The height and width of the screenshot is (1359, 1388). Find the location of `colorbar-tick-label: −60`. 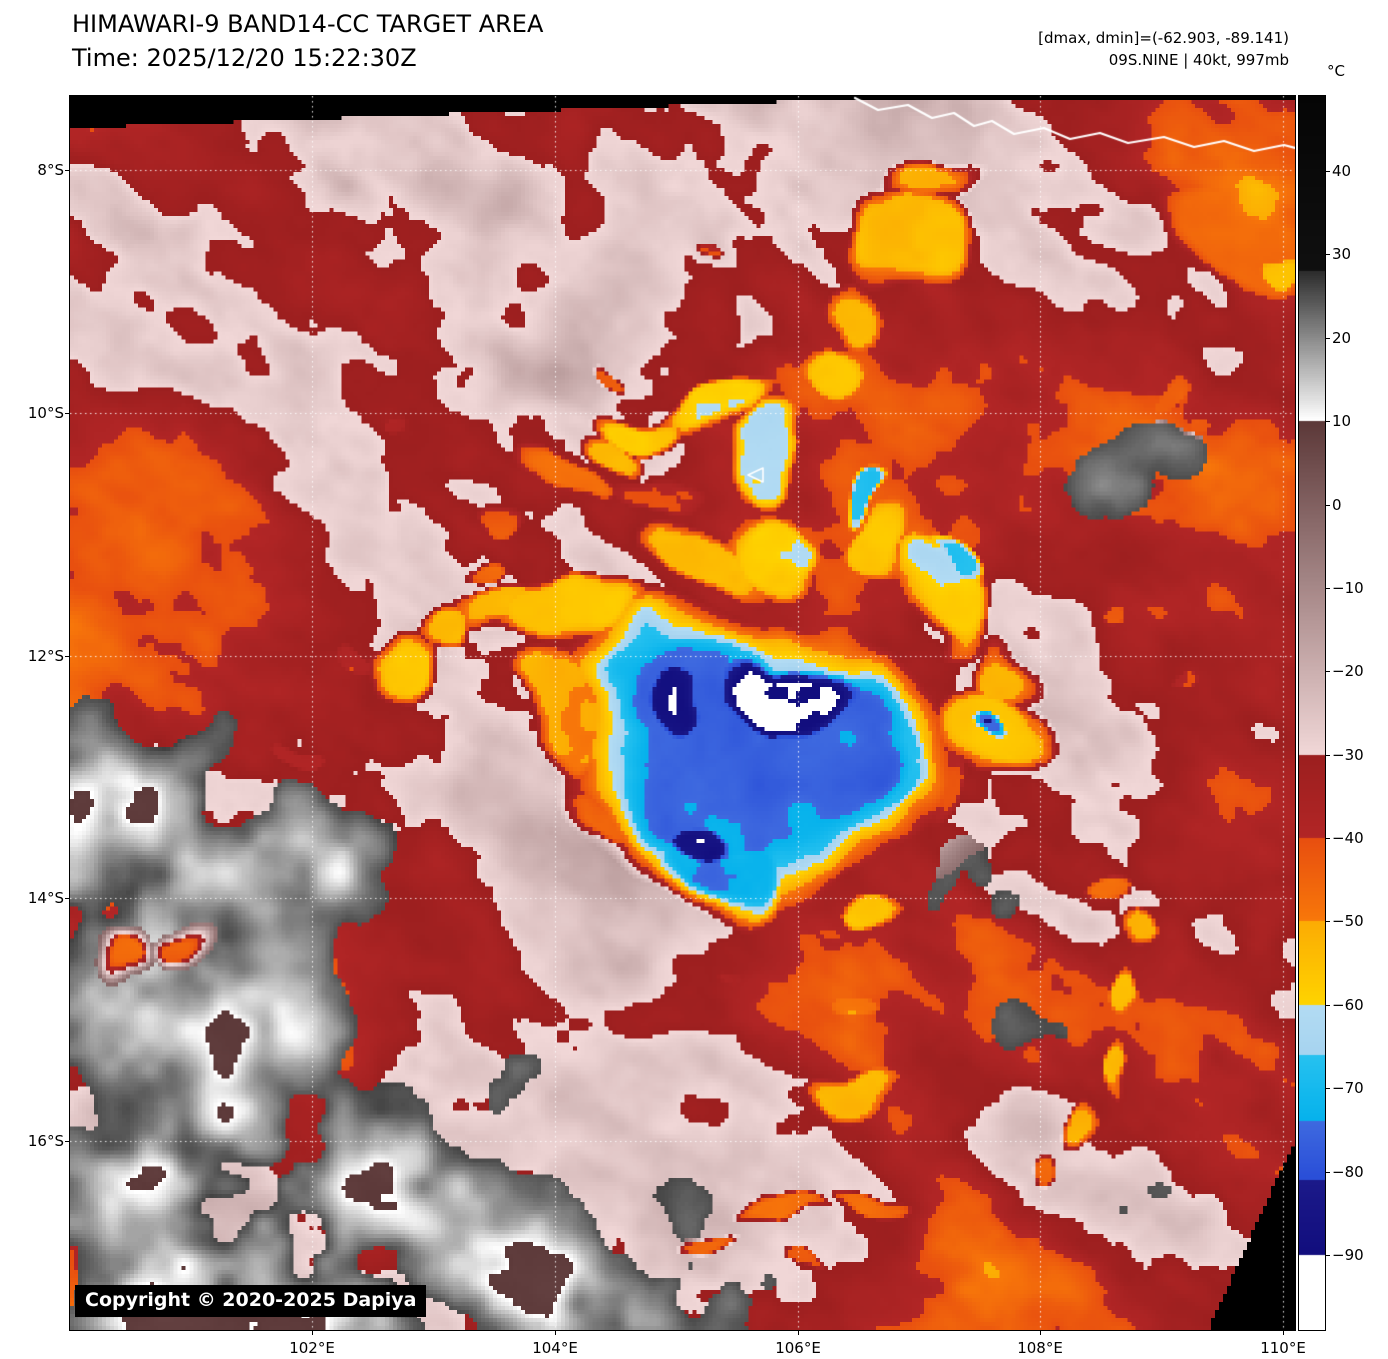

colorbar-tick-label: −60 is located at coordinates (1348, 1004).